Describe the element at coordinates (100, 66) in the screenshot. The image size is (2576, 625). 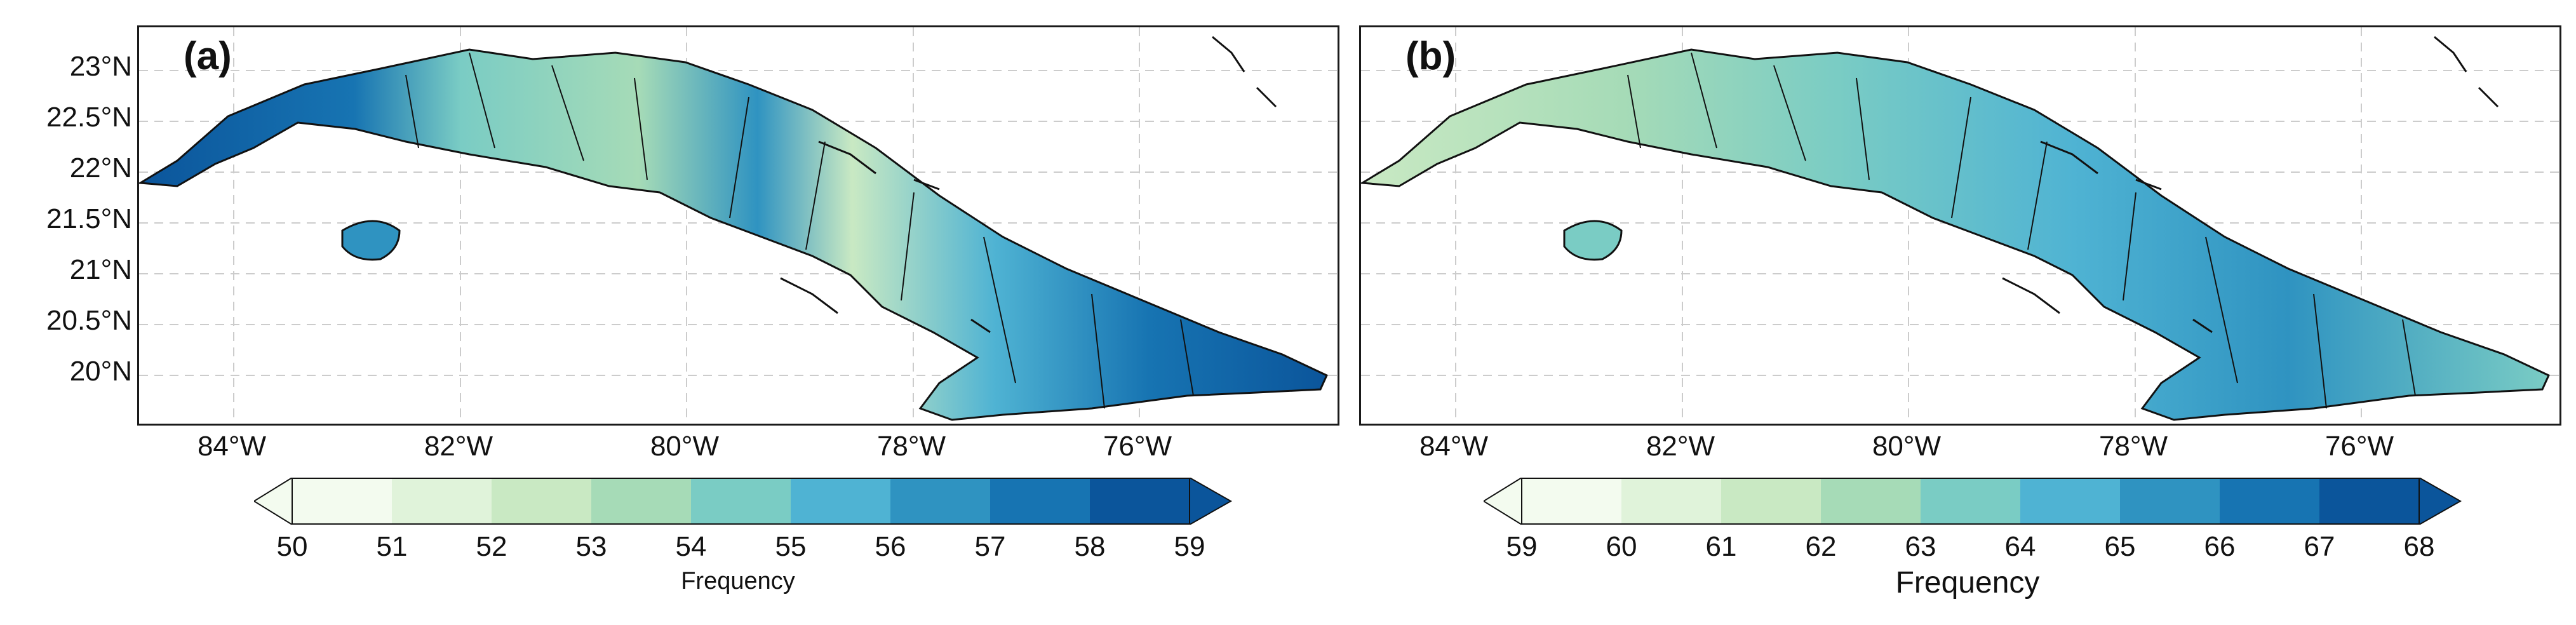
I see `y-tick-label: 23°N` at that location.